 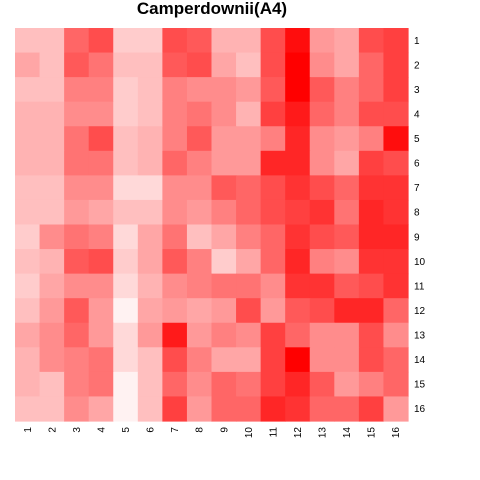 I want to click on y-tick-label: 2, so click(x=417, y=65).